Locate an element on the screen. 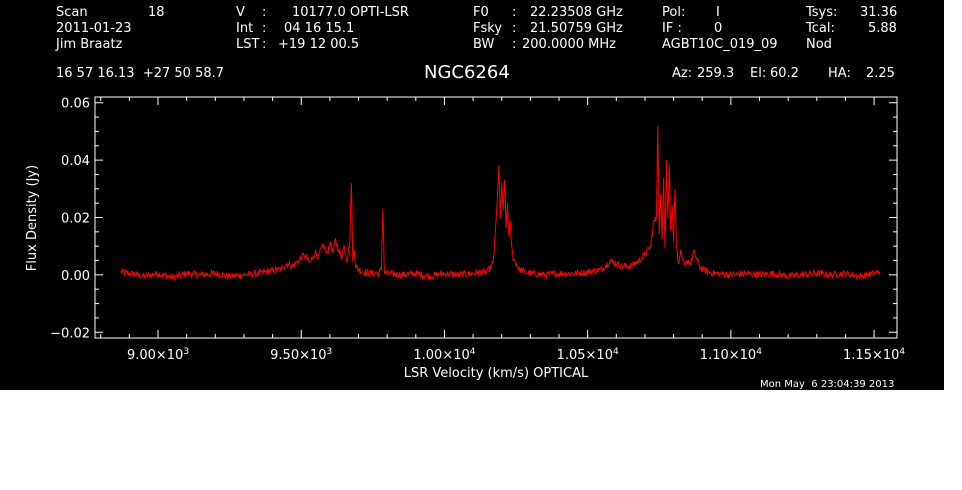 The image size is (962, 490). az-label: Az: is located at coordinates (682, 73).